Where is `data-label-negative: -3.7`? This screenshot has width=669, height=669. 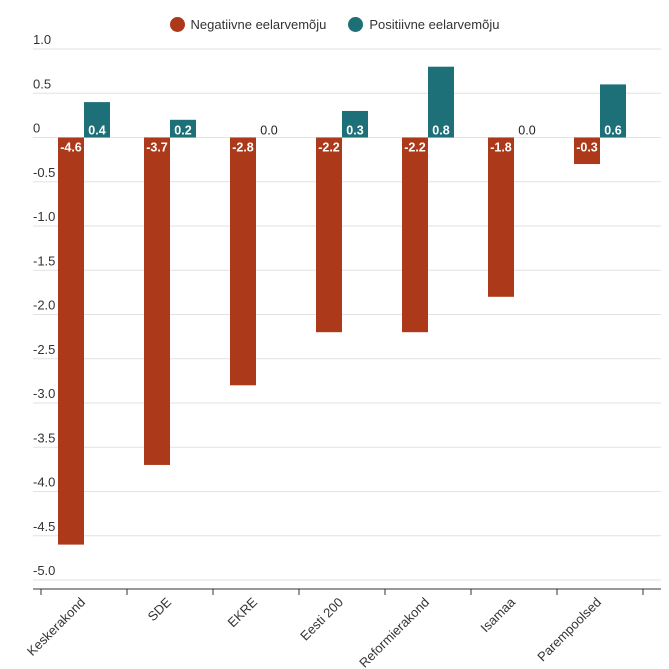 data-label-negative: -3.7 is located at coordinates (157, 148).